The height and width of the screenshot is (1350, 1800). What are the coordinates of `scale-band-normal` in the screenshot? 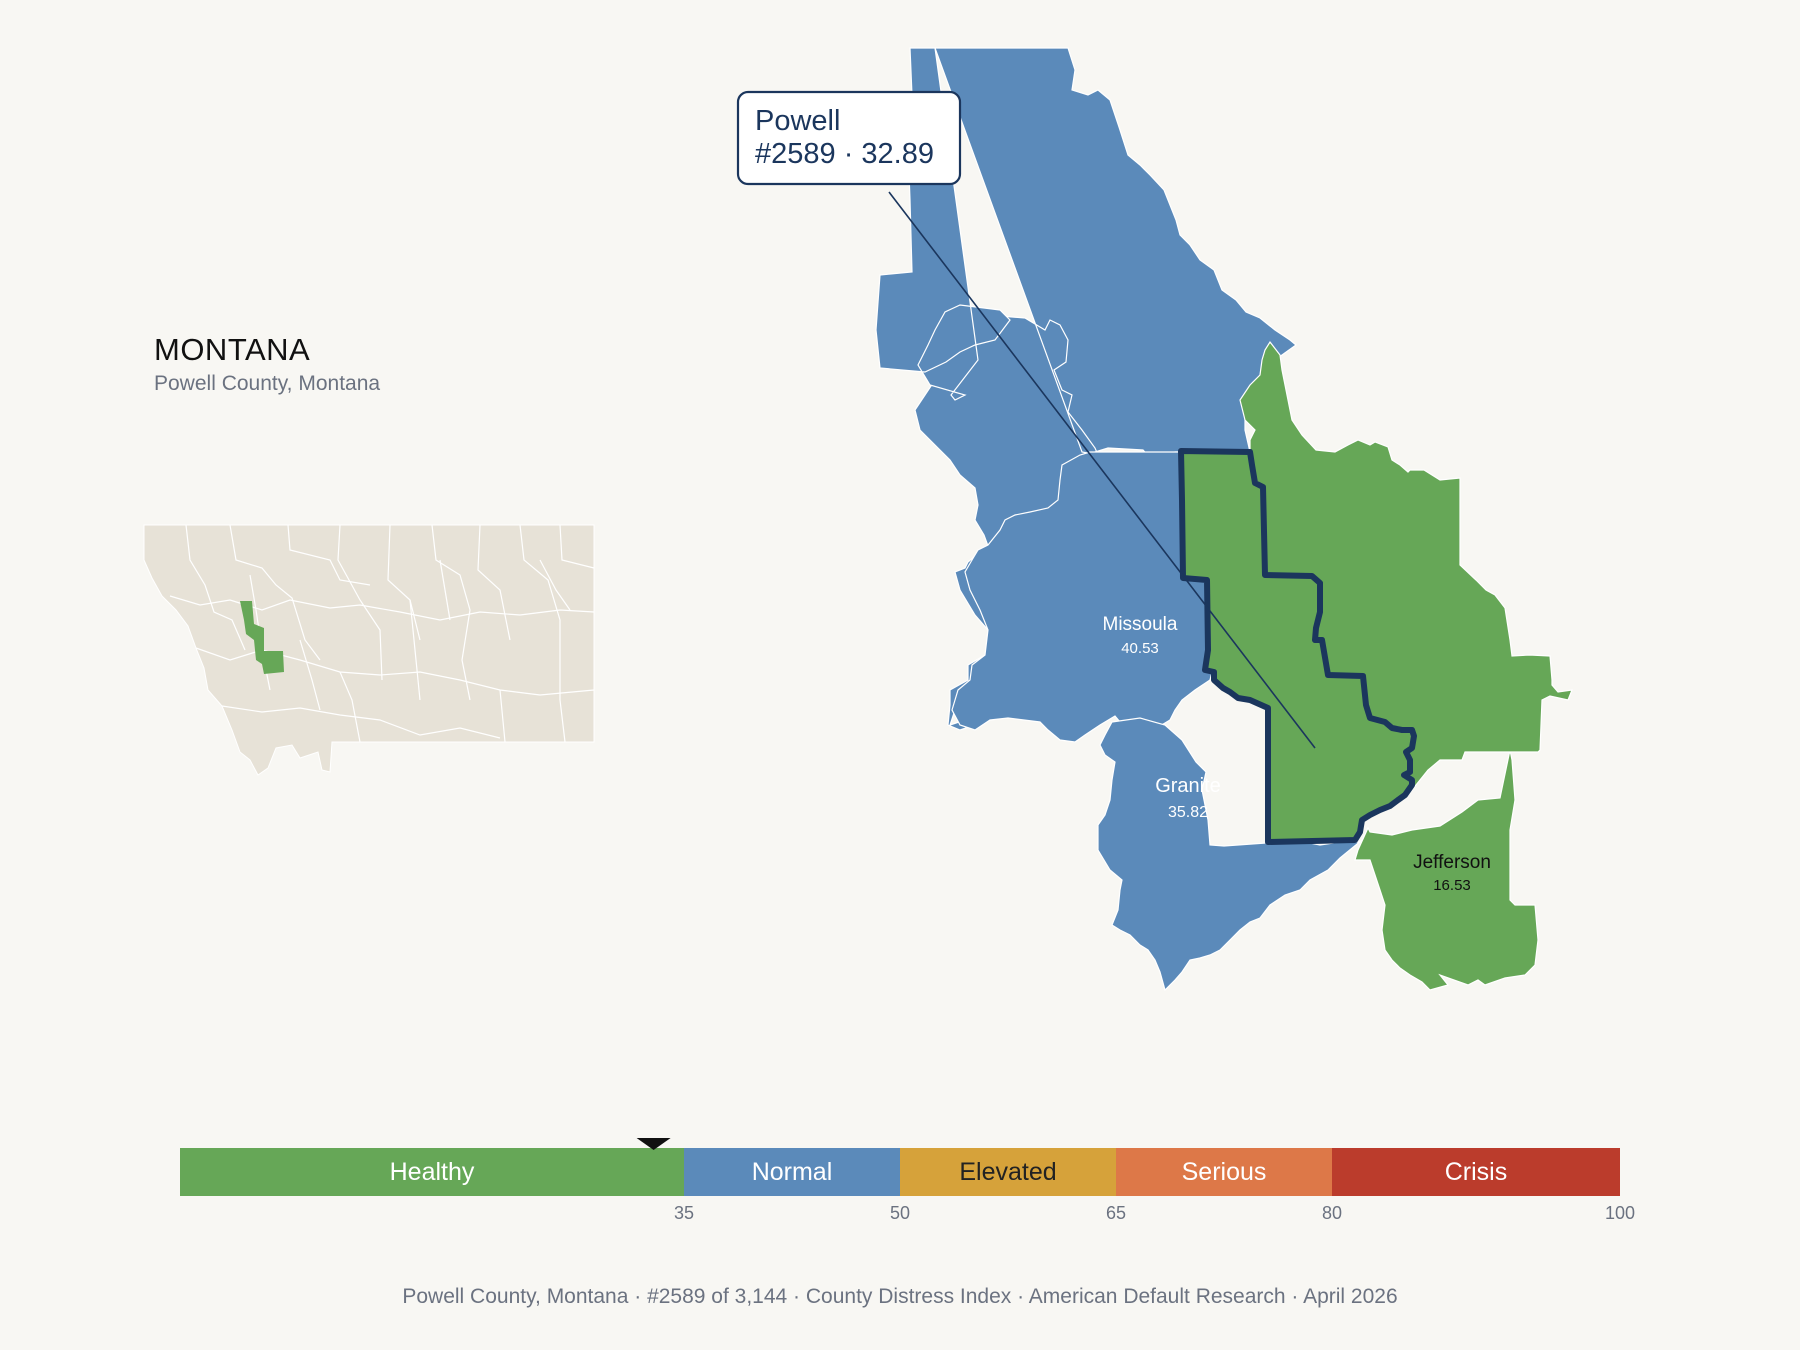 It's located at (792, 1172).